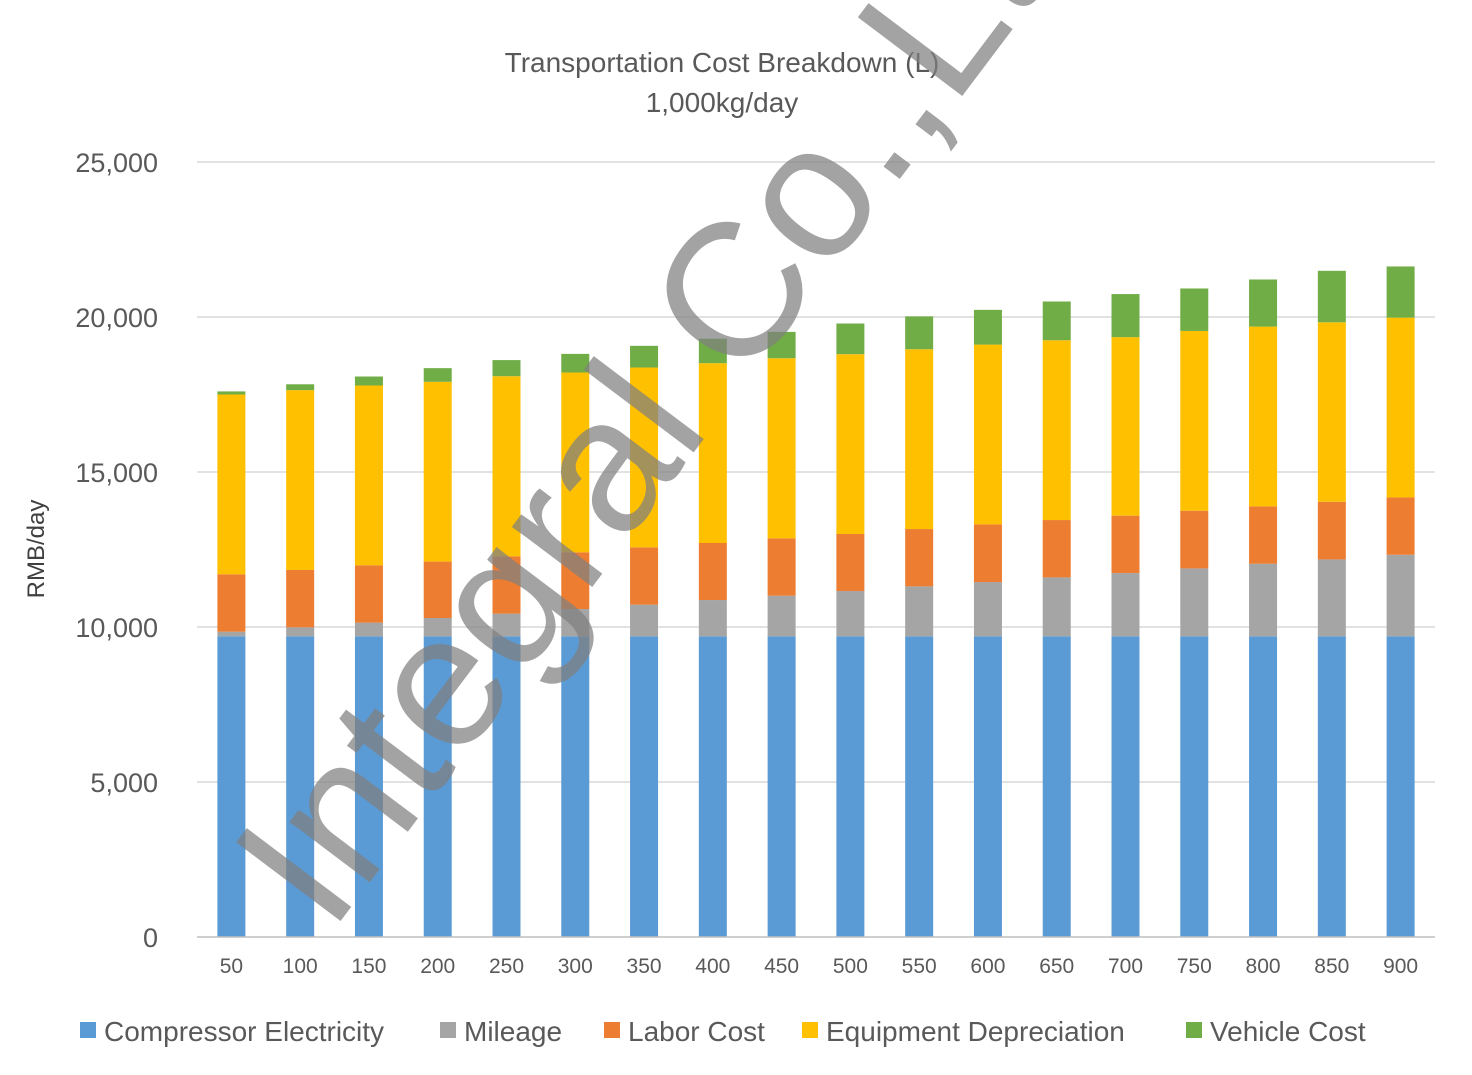 The width and height of the screenshot is (1472, 1075). What do you see at coordinates (1056, 966) in the screenshot?
I see `x-tick-label: 650` at bounding box center [1056, 966].